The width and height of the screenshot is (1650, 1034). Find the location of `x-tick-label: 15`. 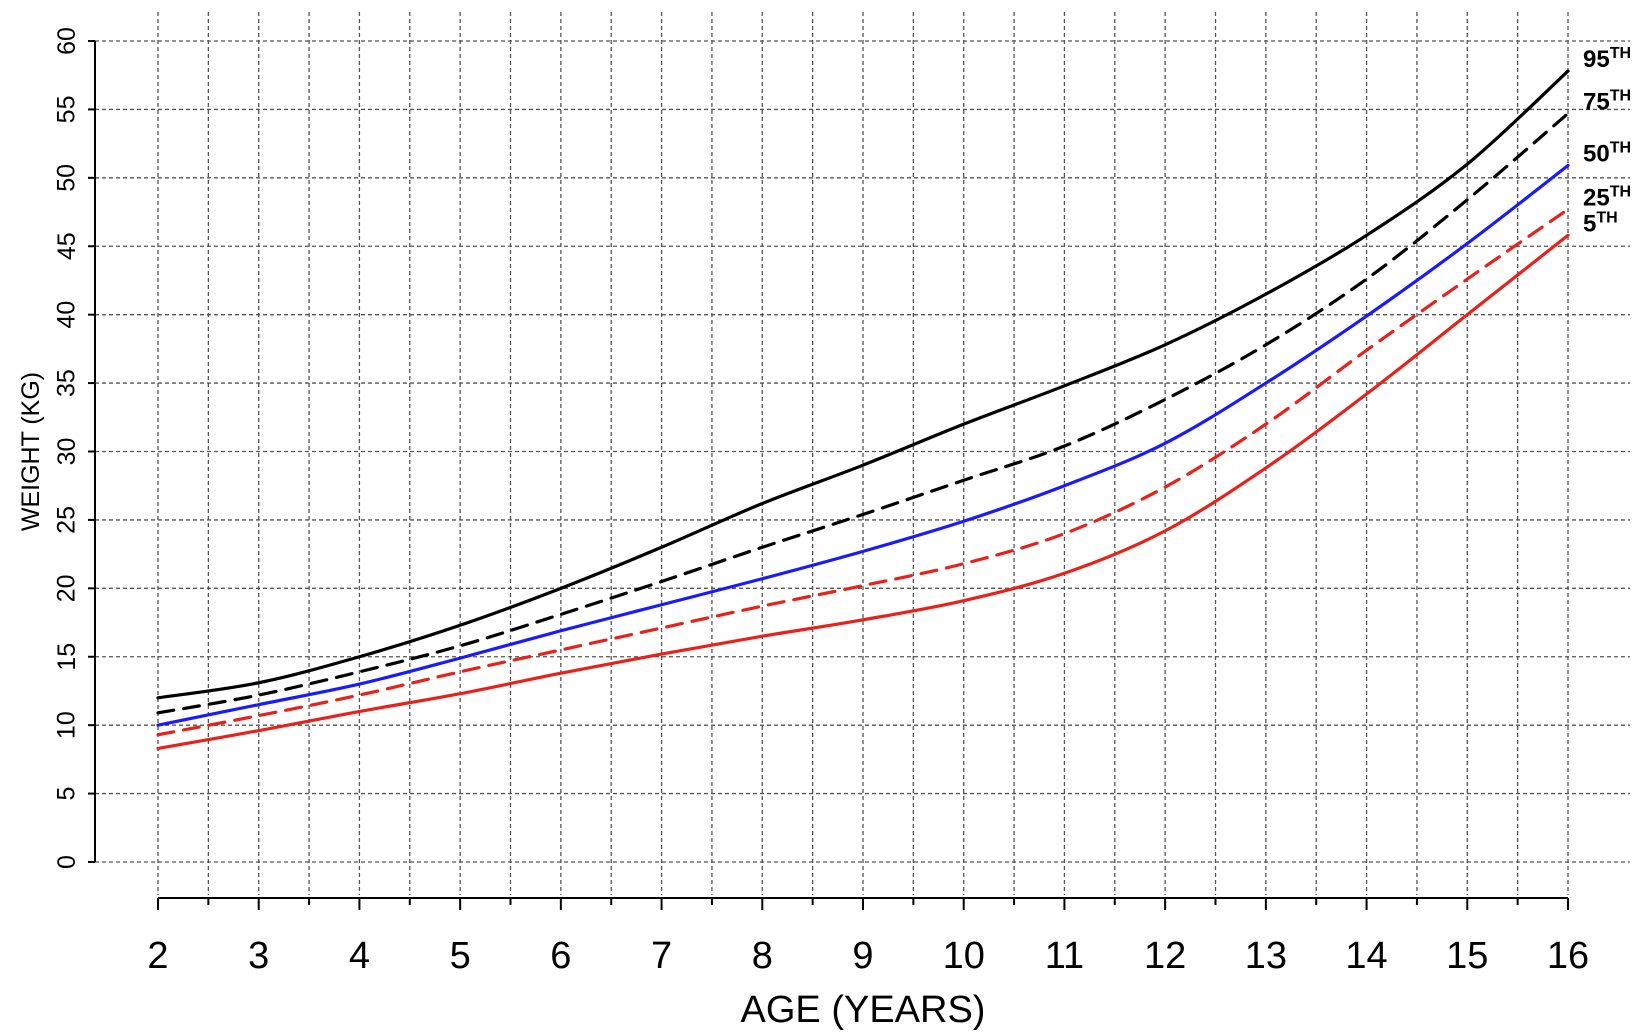

x-tick-label: 15 is located at coordinates (1467, 956).